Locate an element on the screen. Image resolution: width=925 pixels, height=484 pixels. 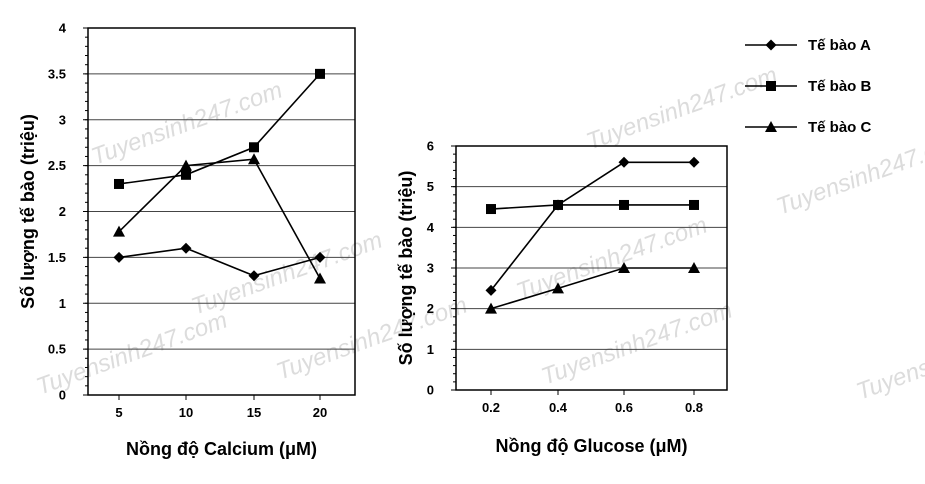
x-axis-title: Nồng độ Calcium (μM) is located at coordinates (221, 449).